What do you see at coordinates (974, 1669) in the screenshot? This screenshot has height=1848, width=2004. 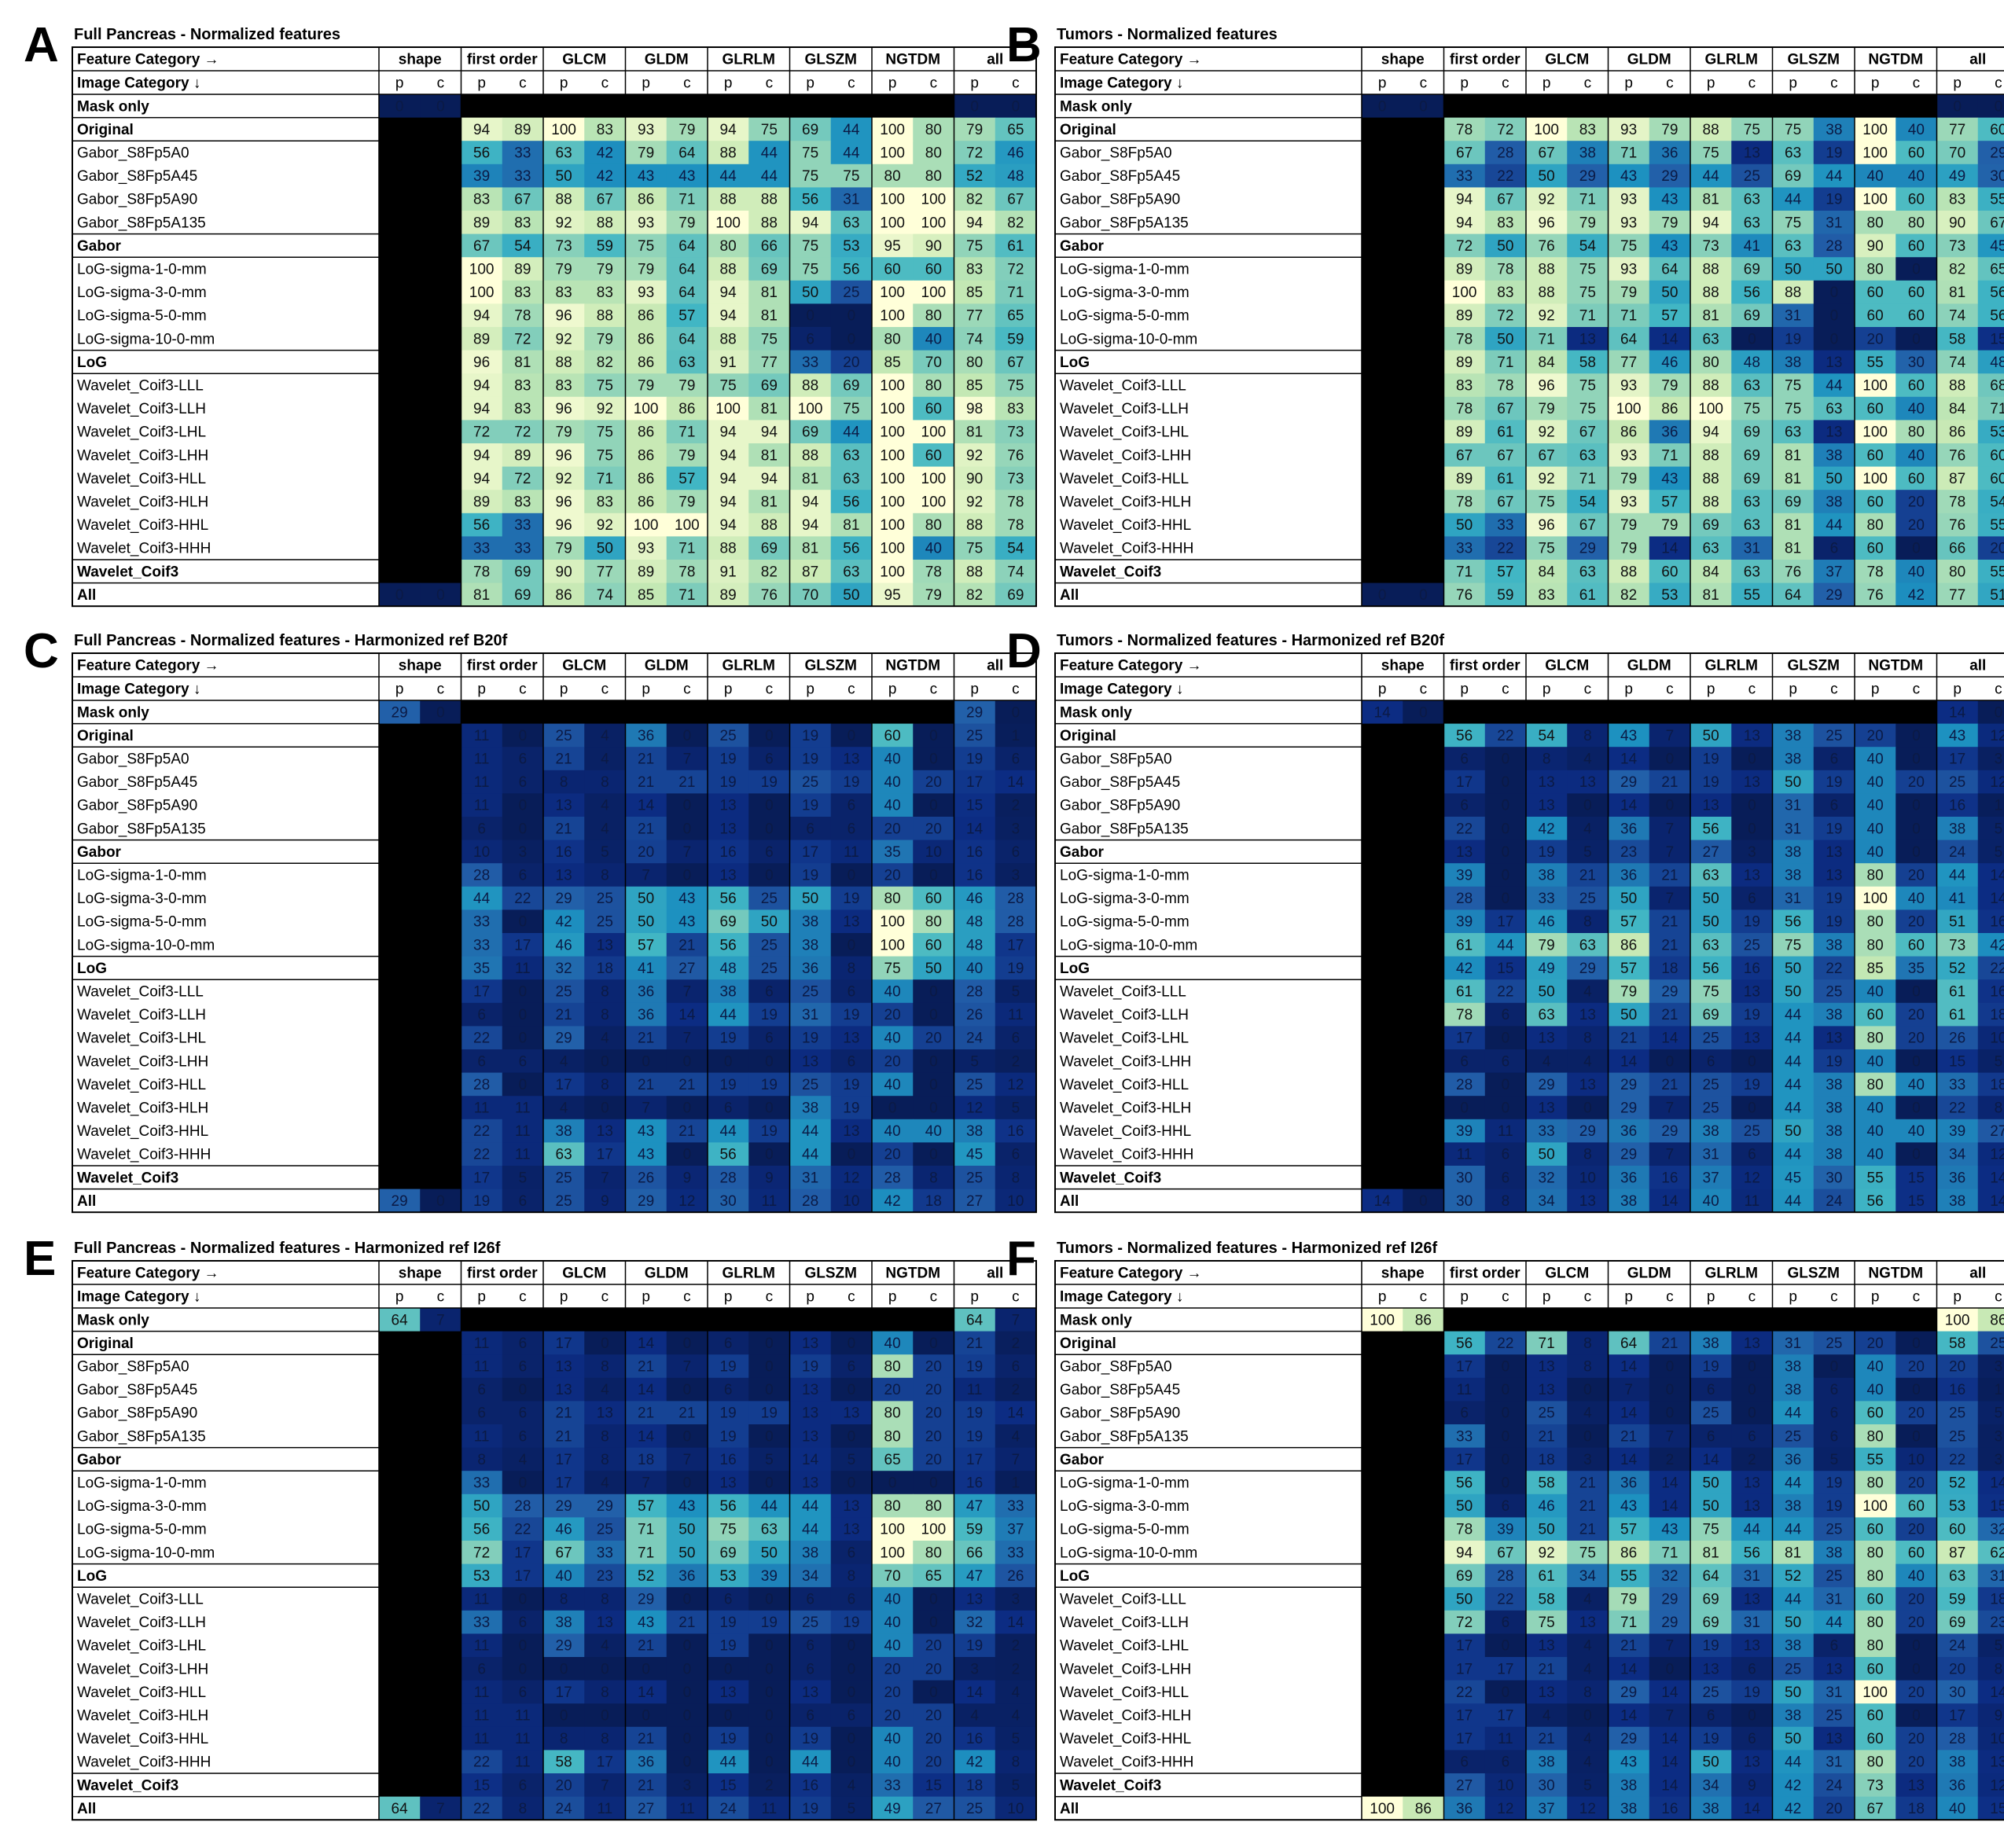 I see `cell-value: 3` at bounding box center [974, 1669].